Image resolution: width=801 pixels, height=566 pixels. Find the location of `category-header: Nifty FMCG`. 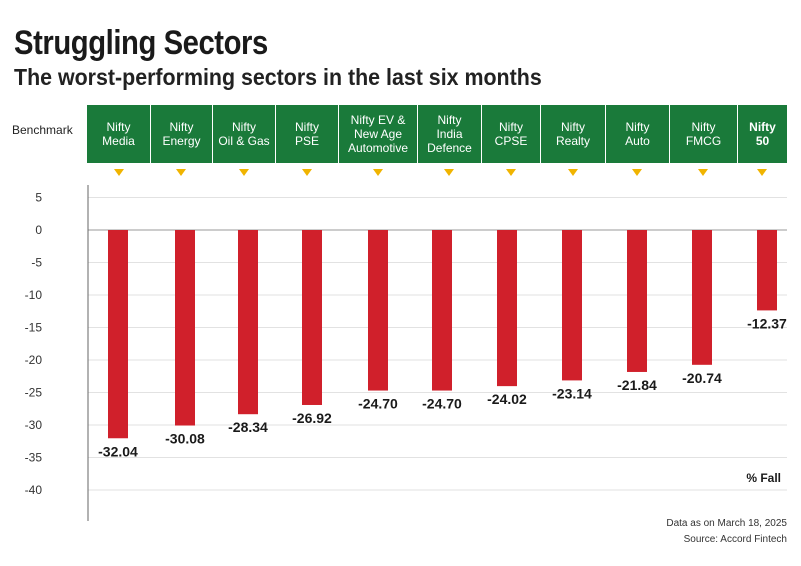

category-header: Nifty FMCG is located at coordinates (703, 134).